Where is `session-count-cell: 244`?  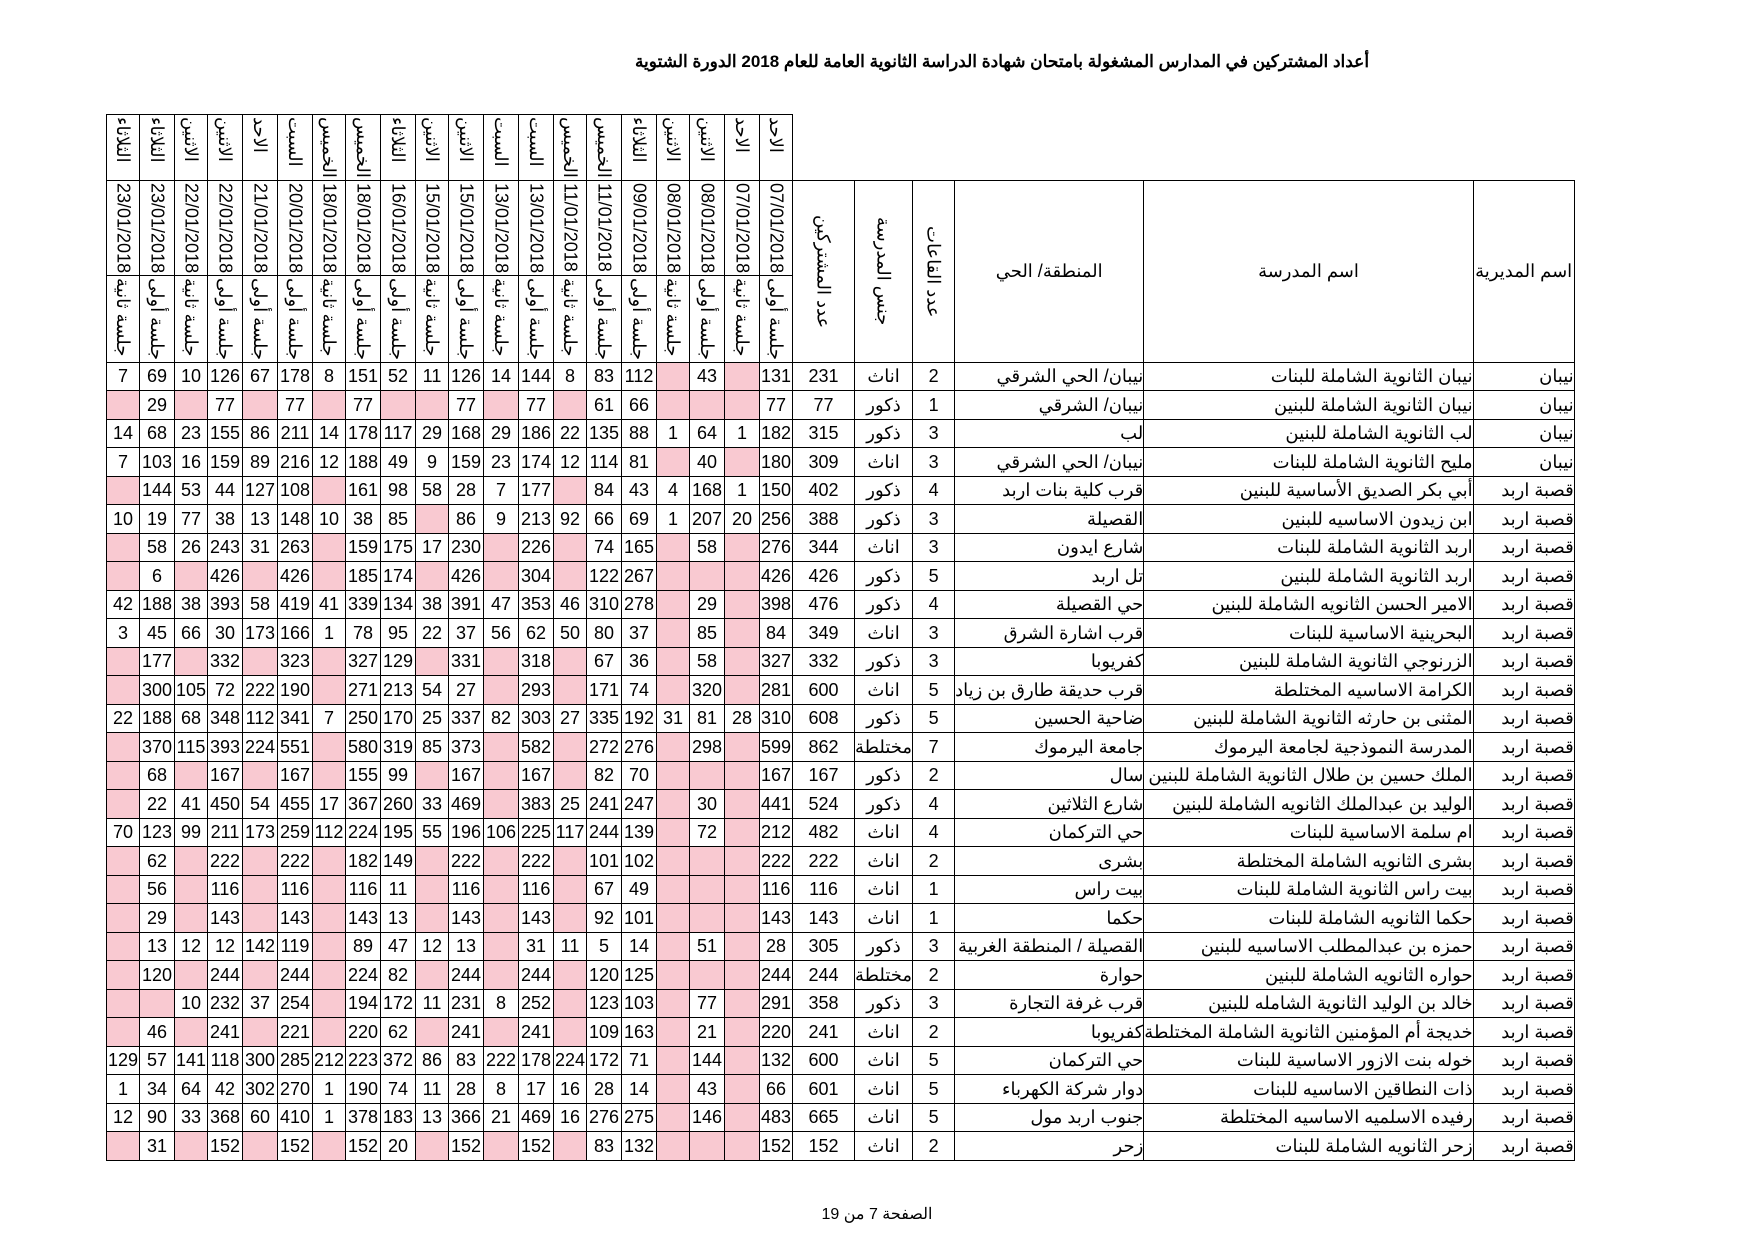 session-count-cell: 244 is located at coordinates (776, 975).